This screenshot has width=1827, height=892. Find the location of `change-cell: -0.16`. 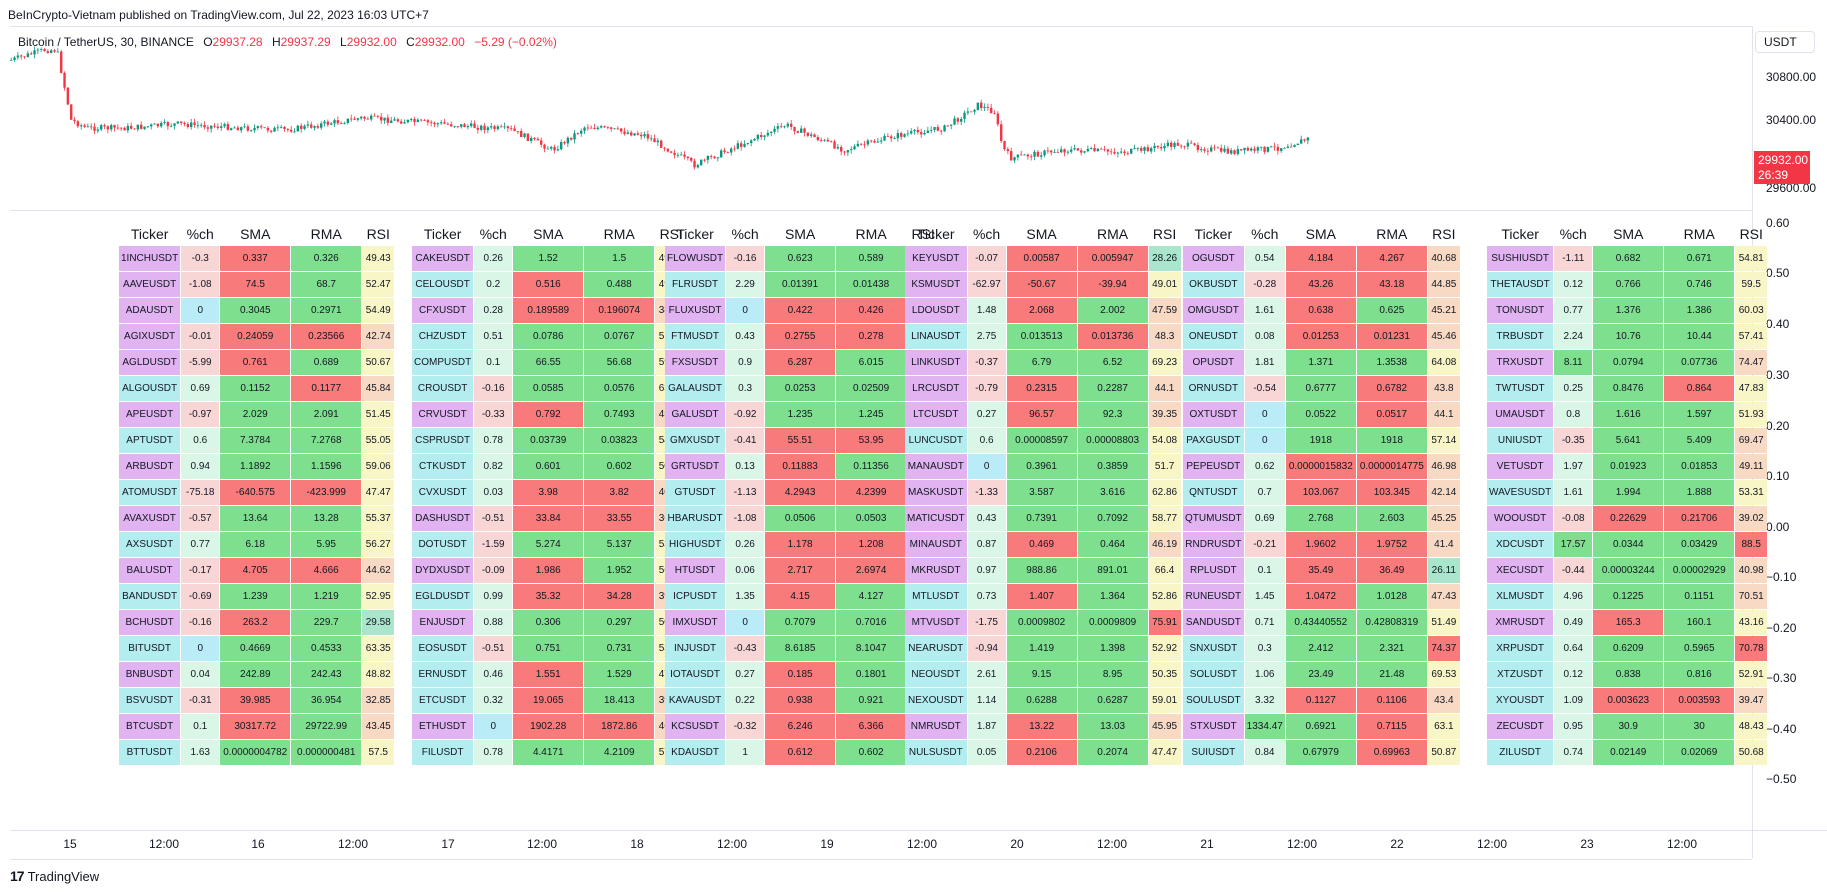

change-cell: -0.16 is located at coordinates (200, 622).